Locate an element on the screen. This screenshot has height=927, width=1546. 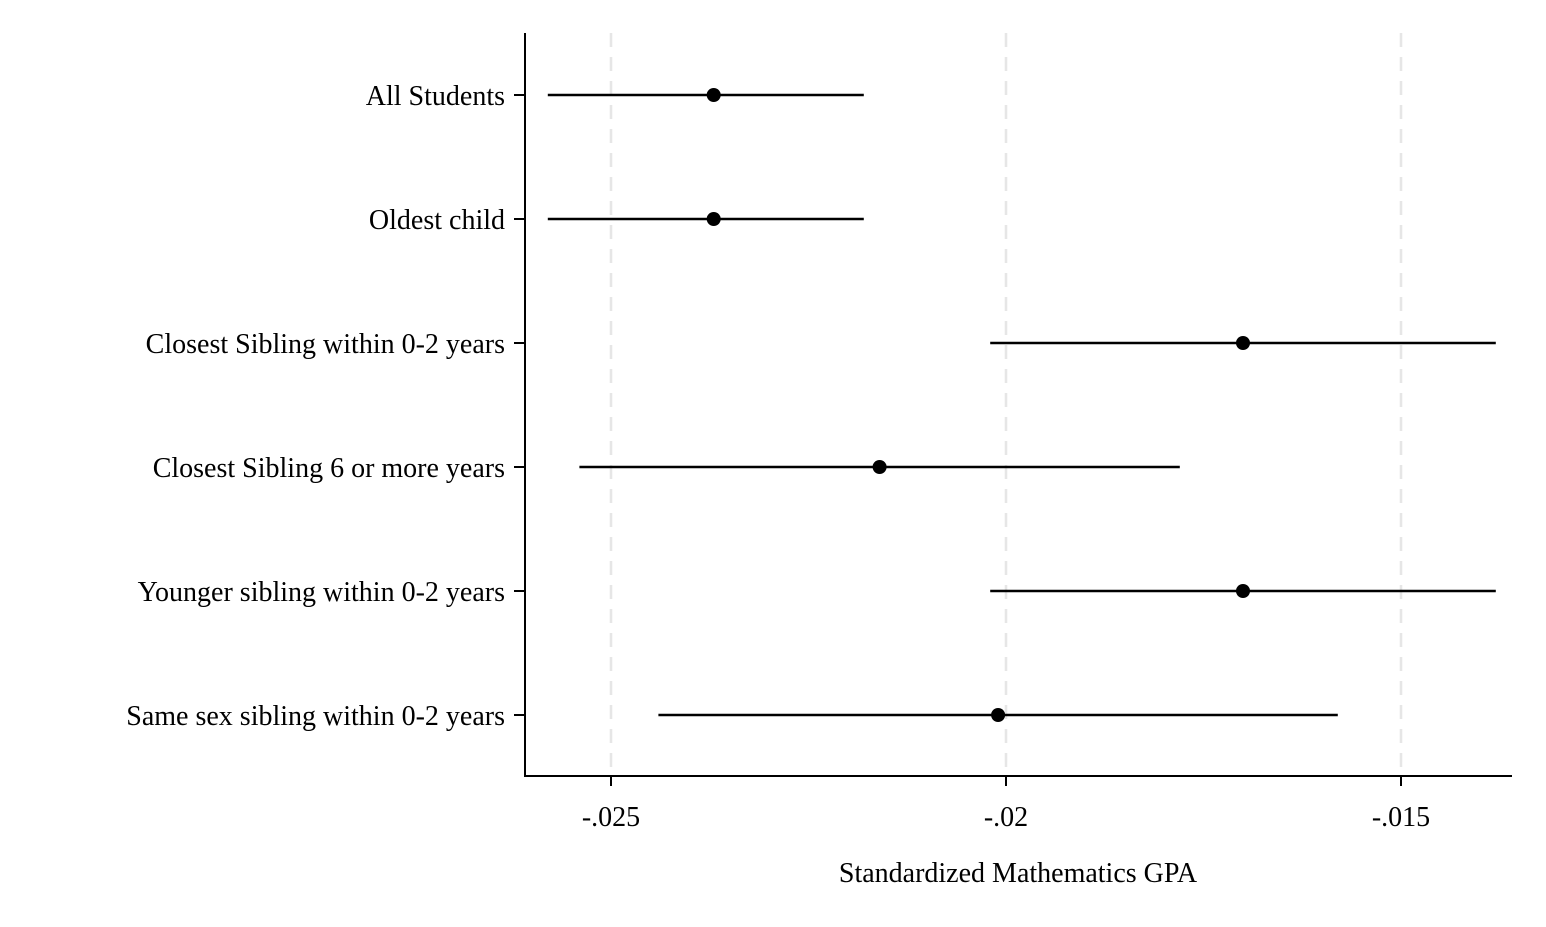
x-tick-label-0: -.025 is located at coordinates (611, 817).